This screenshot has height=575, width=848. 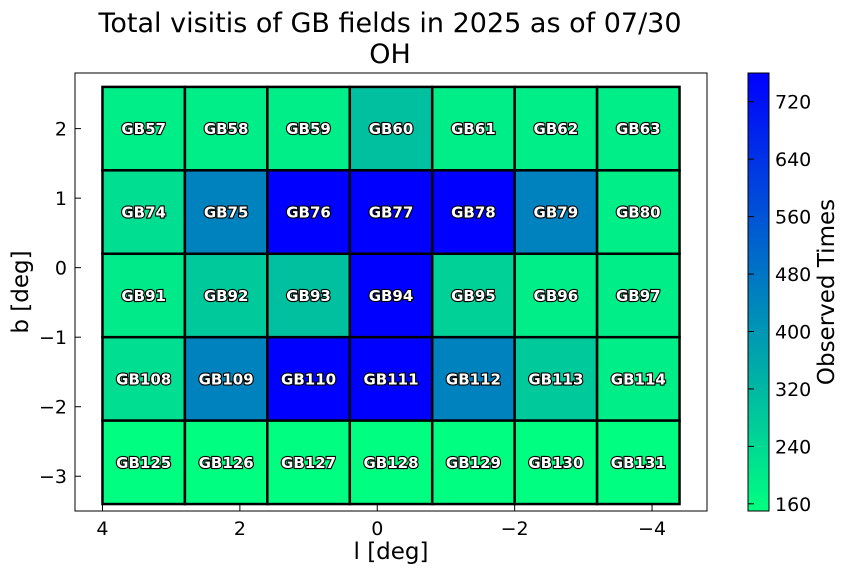 What do you see at coordinates (53, 408) in the screenshot?
I see `y-tick-label: −2` at bounding box center [53, 408].